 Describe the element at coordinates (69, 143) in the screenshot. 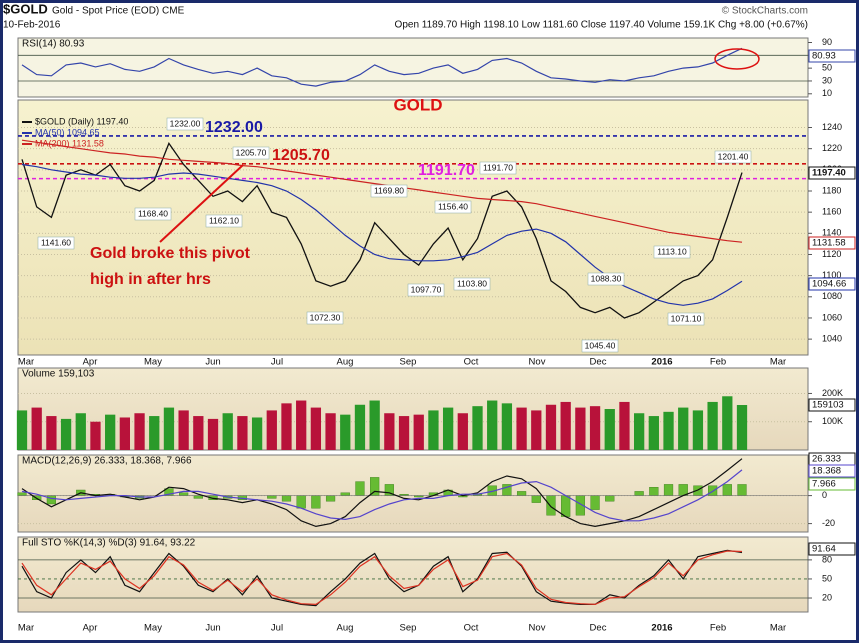

I see `legend-entry: MA(200) 1131.58` at that location.